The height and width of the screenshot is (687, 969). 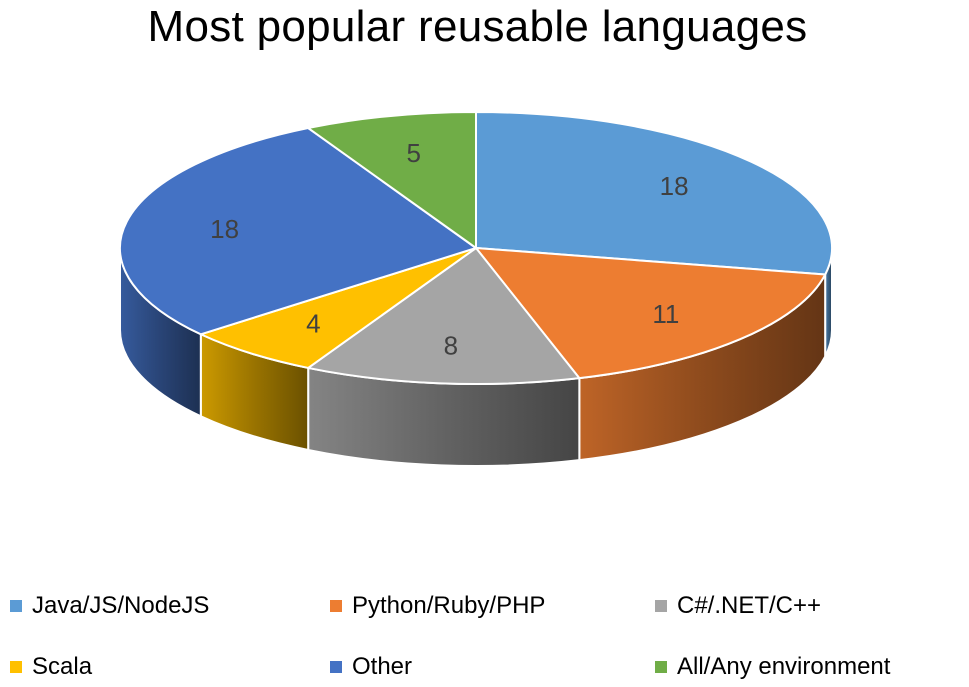 What do you see at coordinates (413, 153) in the screenshot?
I see `data-label-all-any-environment: 5` at bounding box center [413, 153].